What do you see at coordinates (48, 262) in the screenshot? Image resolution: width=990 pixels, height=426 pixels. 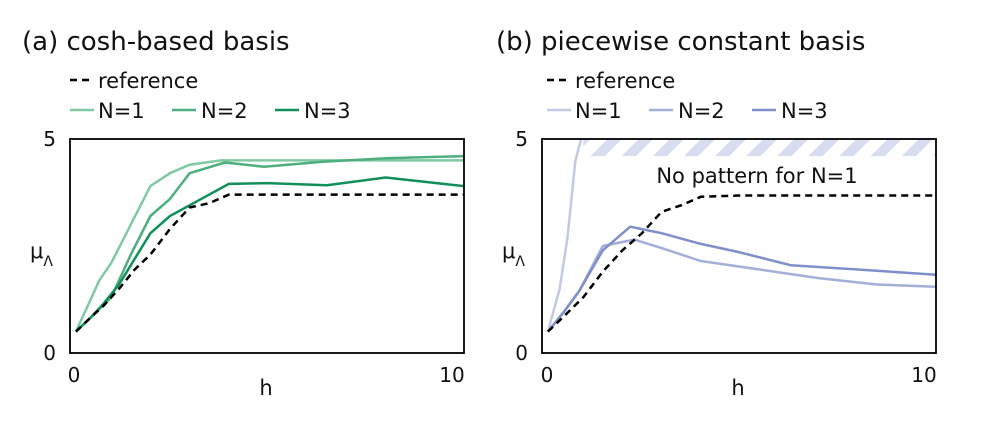 I see `panel-a-ylabel-sub: Λ` at bounding box center [48, 262].